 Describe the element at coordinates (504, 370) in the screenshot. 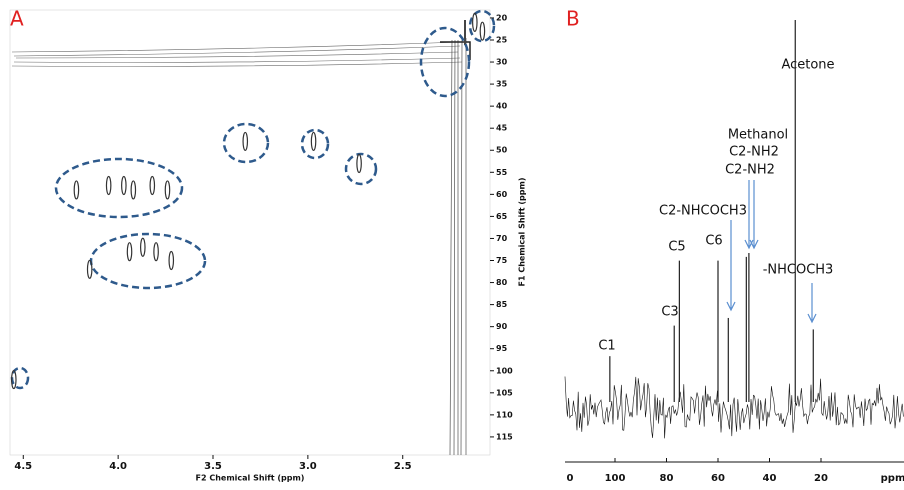

I see `y-tick-label: 100` at that location.